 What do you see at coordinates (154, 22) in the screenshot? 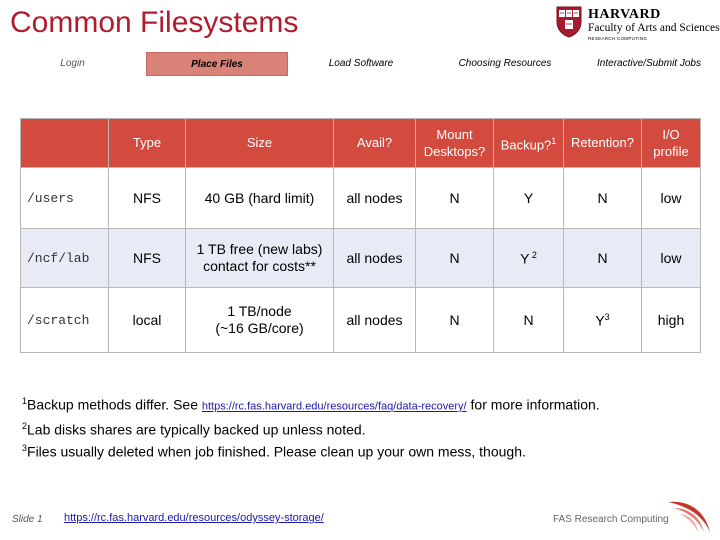
I see `page-title: Common Filesystems` at bounding box center [154, 22].